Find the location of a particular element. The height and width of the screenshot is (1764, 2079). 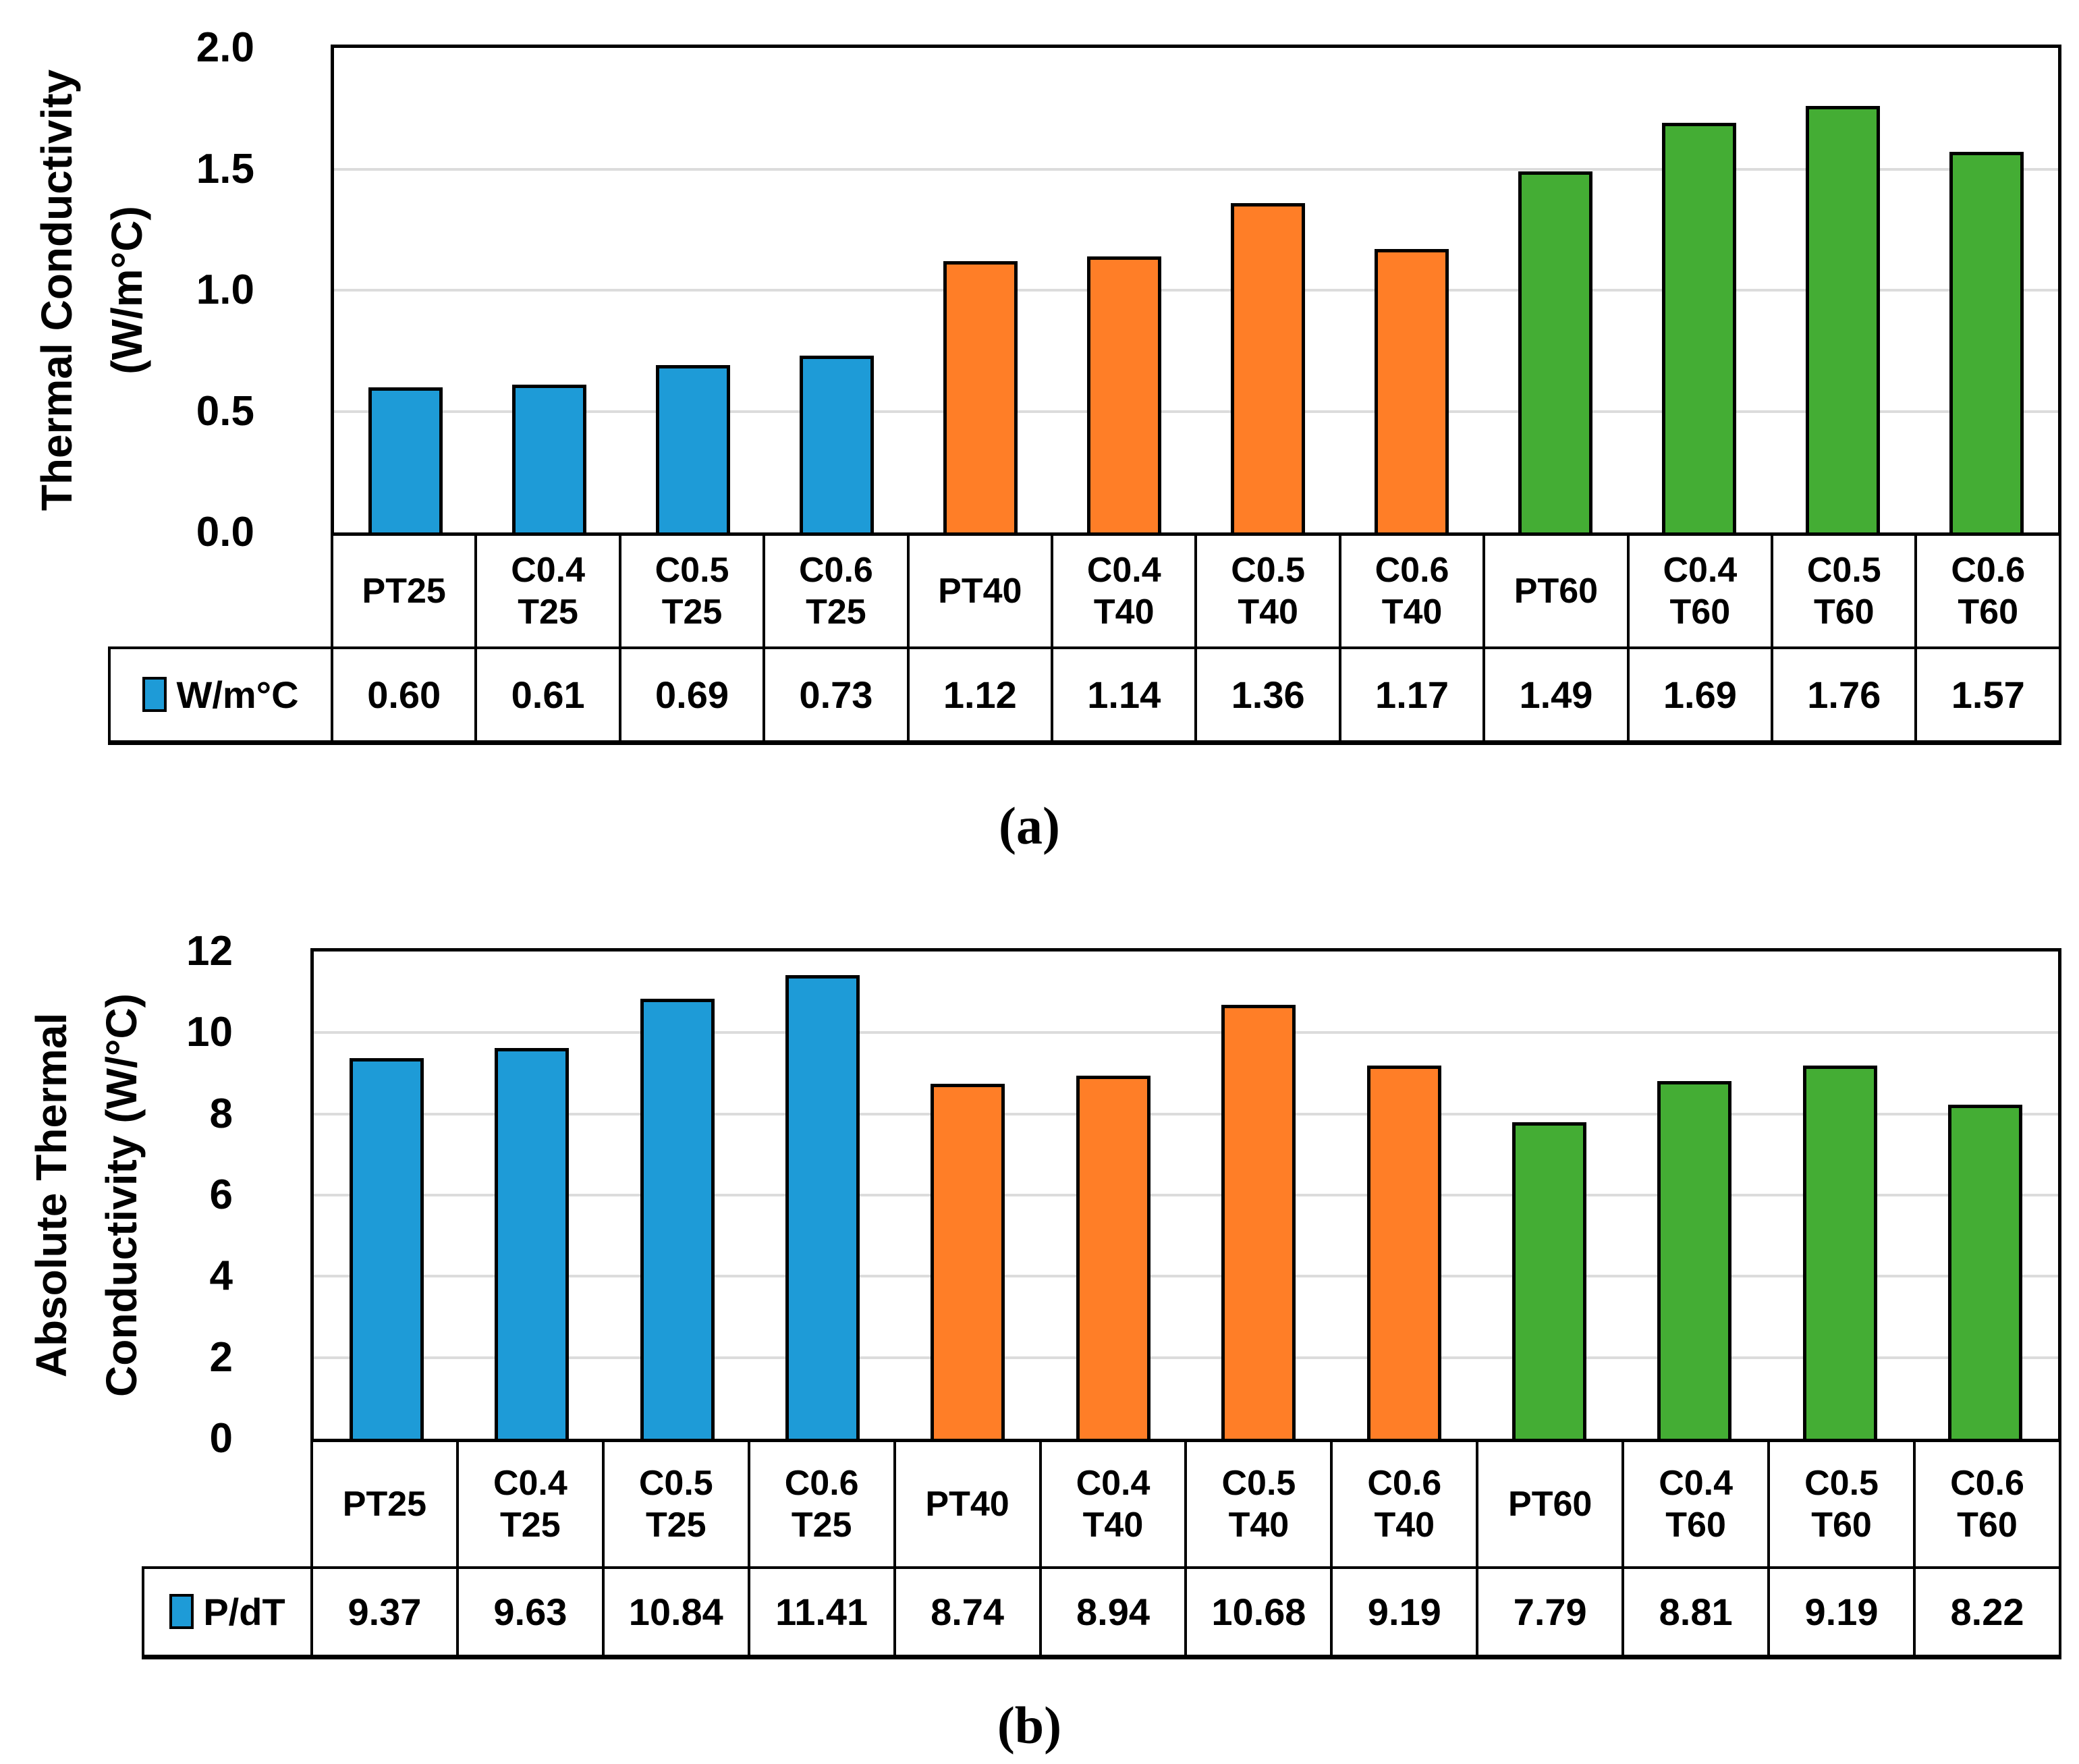

value-cell-c0-4-t40: 8.94 is located at coordinates (1113, 1612).